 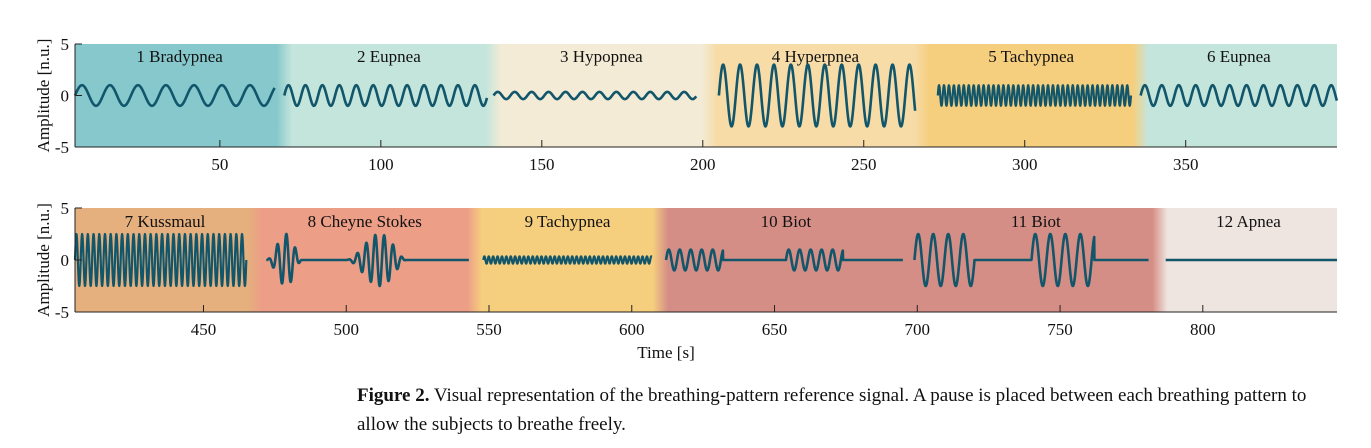 I want to click on region-label: 1 Bradypnea, so click(x=179, y=56).